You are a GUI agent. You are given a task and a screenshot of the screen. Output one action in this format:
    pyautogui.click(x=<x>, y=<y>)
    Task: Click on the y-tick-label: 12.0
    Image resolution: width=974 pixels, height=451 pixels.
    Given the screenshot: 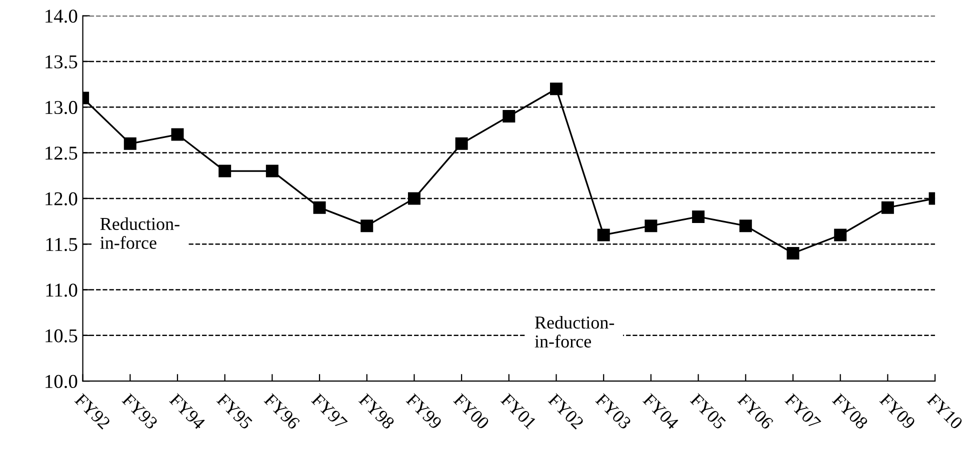 What is the action you would take?
    pyautogui.click(x=62, y=199)
    